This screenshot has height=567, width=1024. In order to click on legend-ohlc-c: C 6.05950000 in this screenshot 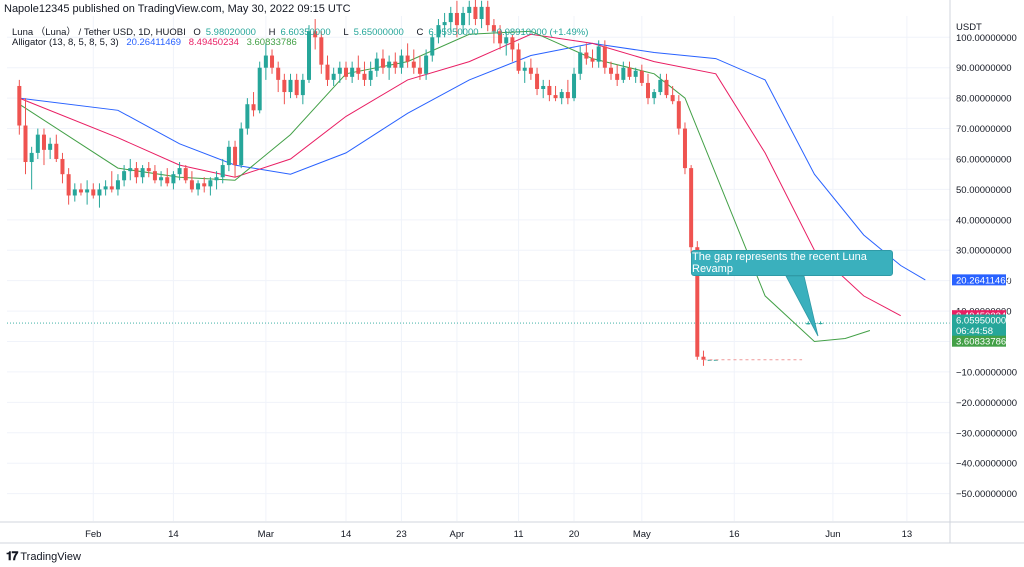, I will do `click(447, 32)`.